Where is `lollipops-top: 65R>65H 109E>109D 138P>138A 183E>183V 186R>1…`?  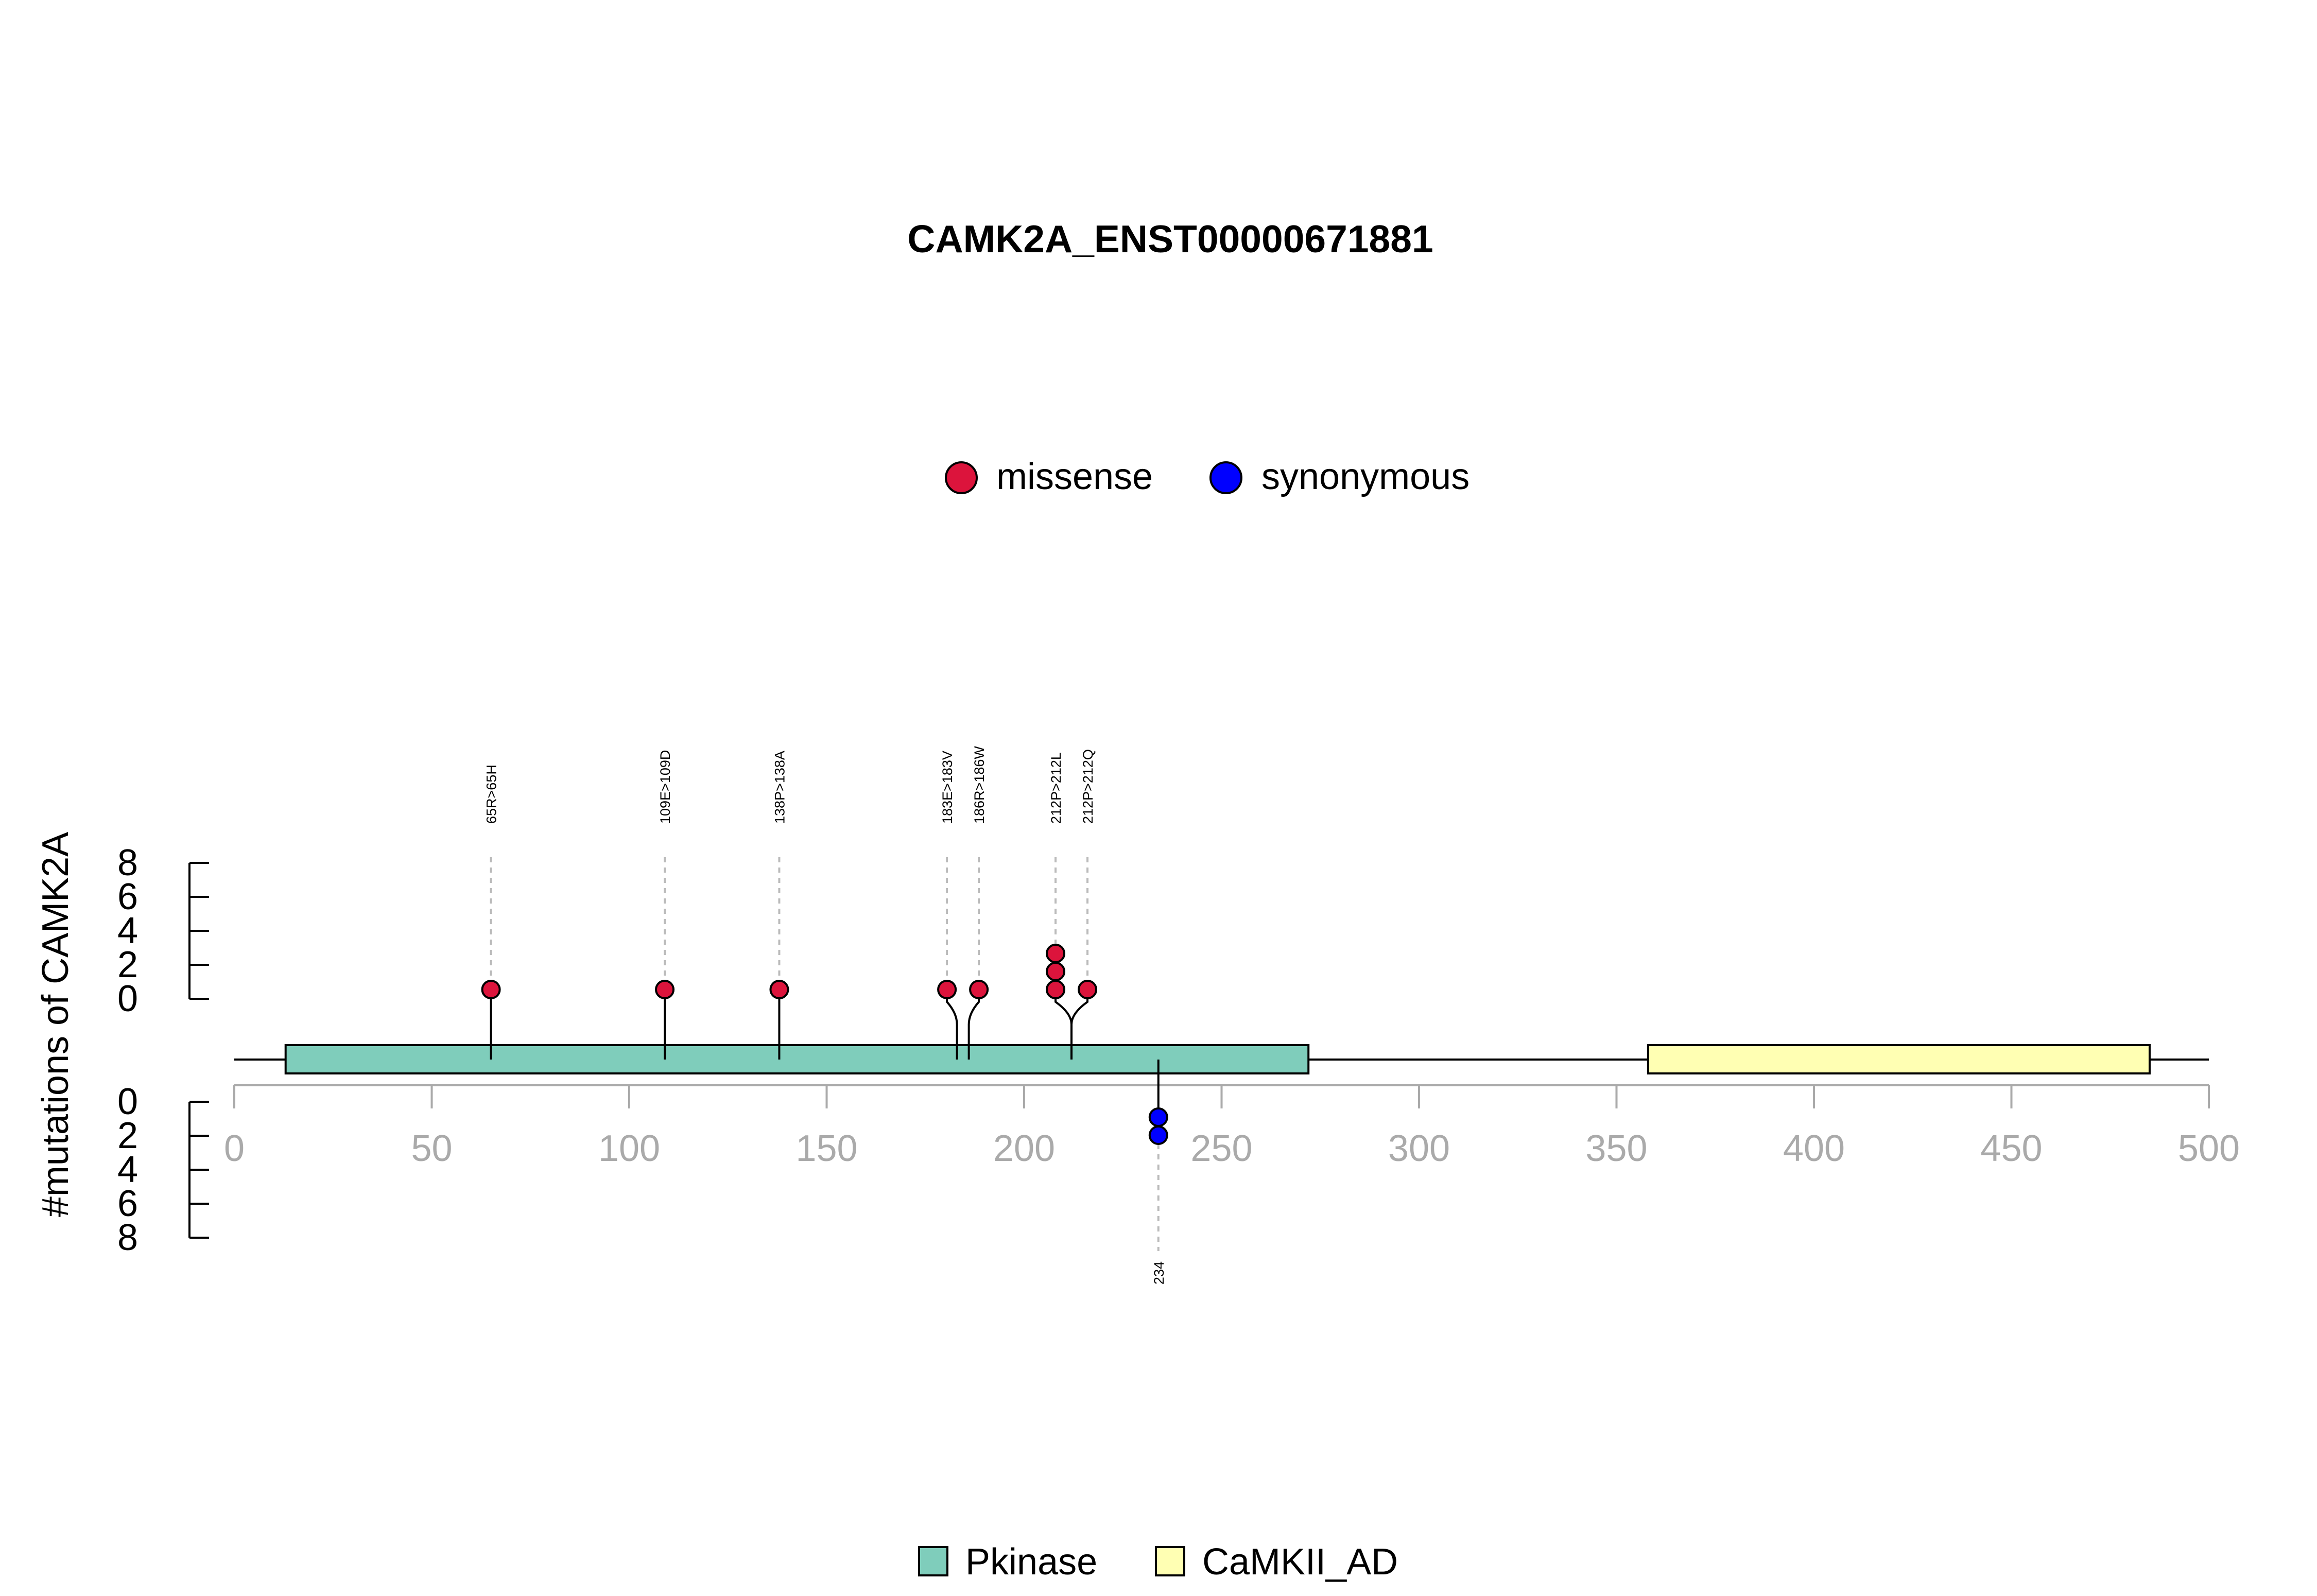 lollipops-top: 65R>65H 109E>109D 138P>138A 183E>183V 186R>1… is located at coordinates (789, 903).